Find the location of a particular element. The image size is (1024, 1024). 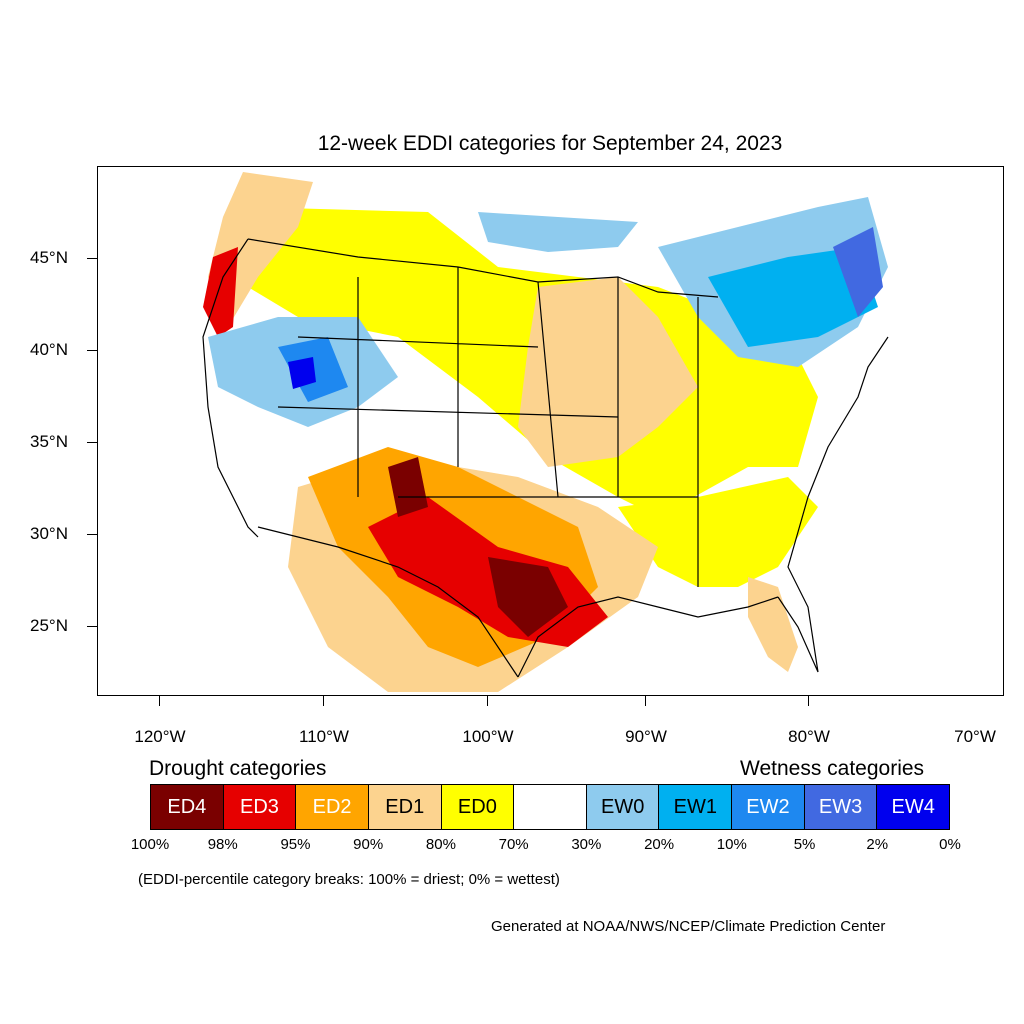

lon-label: 80°W is located at coordinates (809, 736).